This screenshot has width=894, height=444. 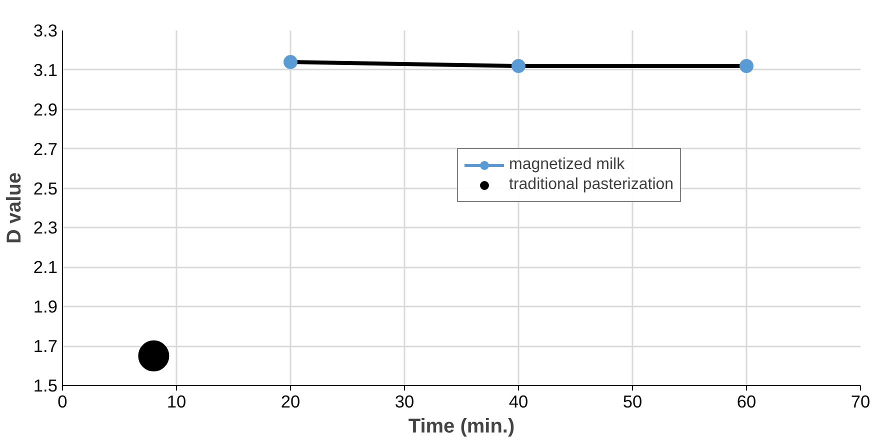 I want to click on y-tick-label: 2.3, so click(x=45, y=228).